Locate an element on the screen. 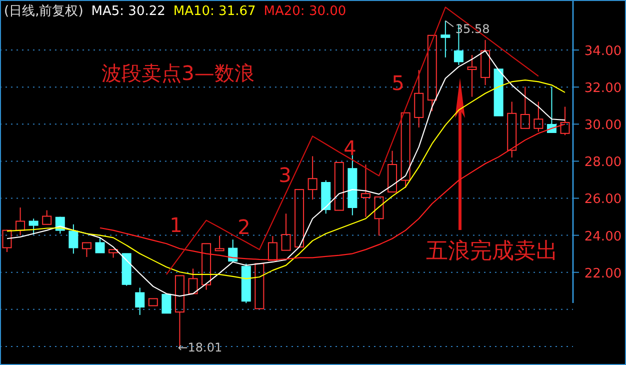  annotation: 五浪完成卖出 is located at coordinates (492, 251).